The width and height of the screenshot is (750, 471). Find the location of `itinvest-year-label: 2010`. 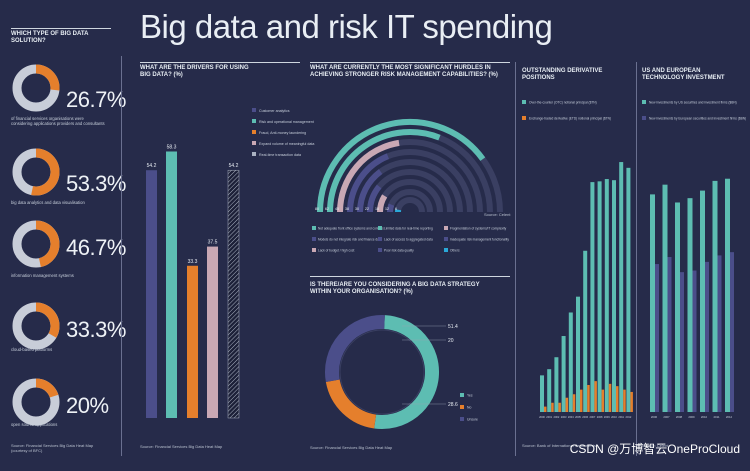

itinvest-year-label: 2010 is located at coordinates (704, 417).